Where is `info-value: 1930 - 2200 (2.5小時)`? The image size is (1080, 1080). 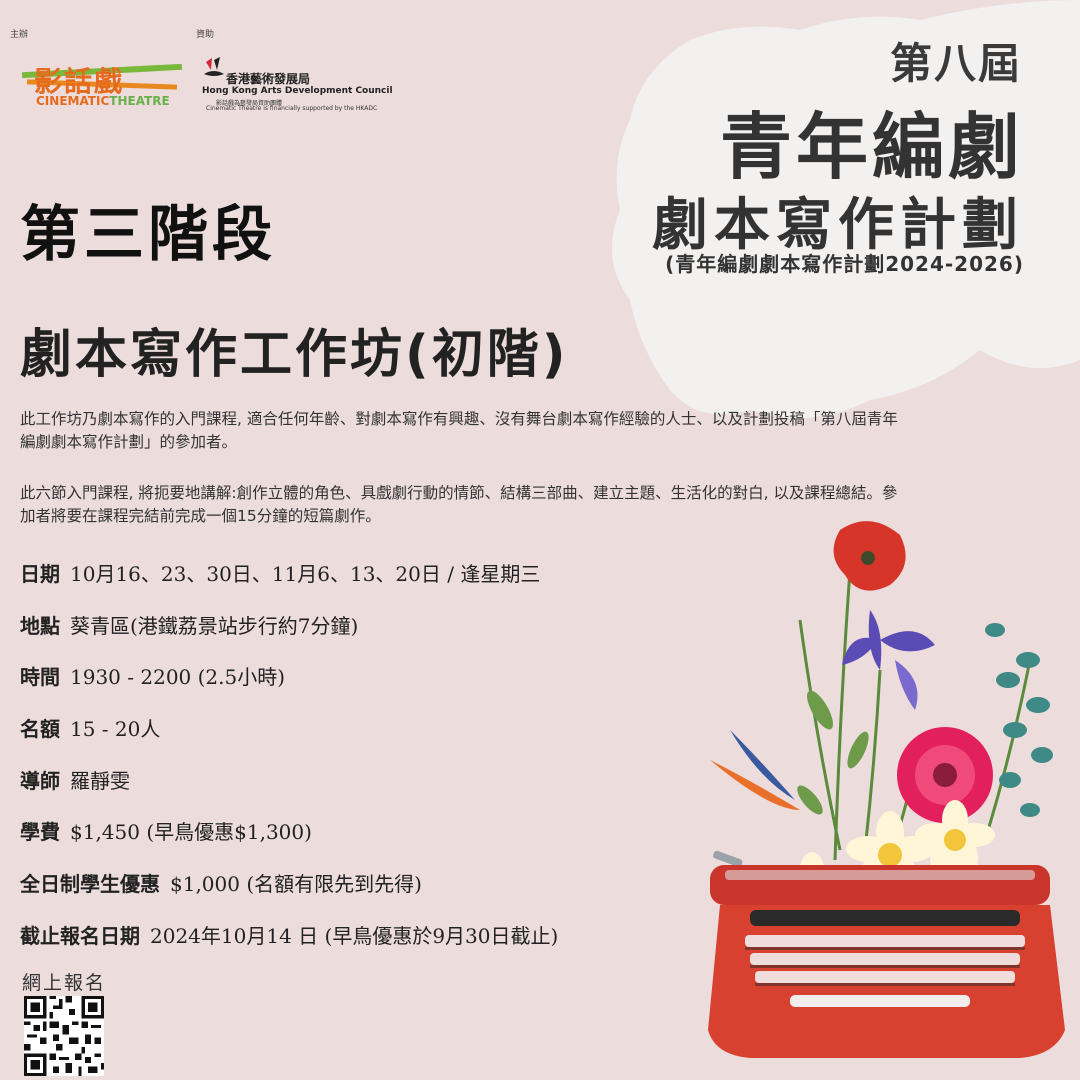
info-value: 1930 - 2200 (2.5小時) is located at coordinates (178, 677).